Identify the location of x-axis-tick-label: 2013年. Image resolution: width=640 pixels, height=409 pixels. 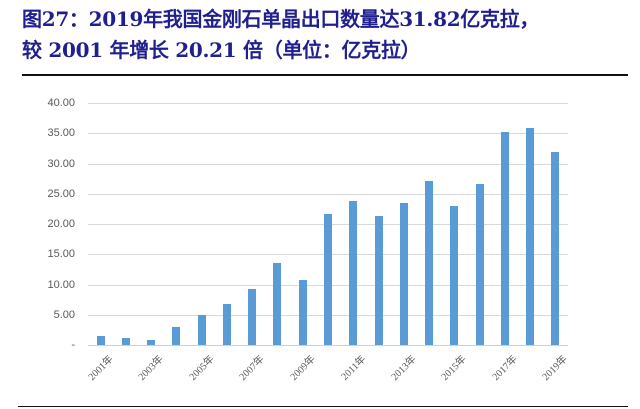
(404, 368).